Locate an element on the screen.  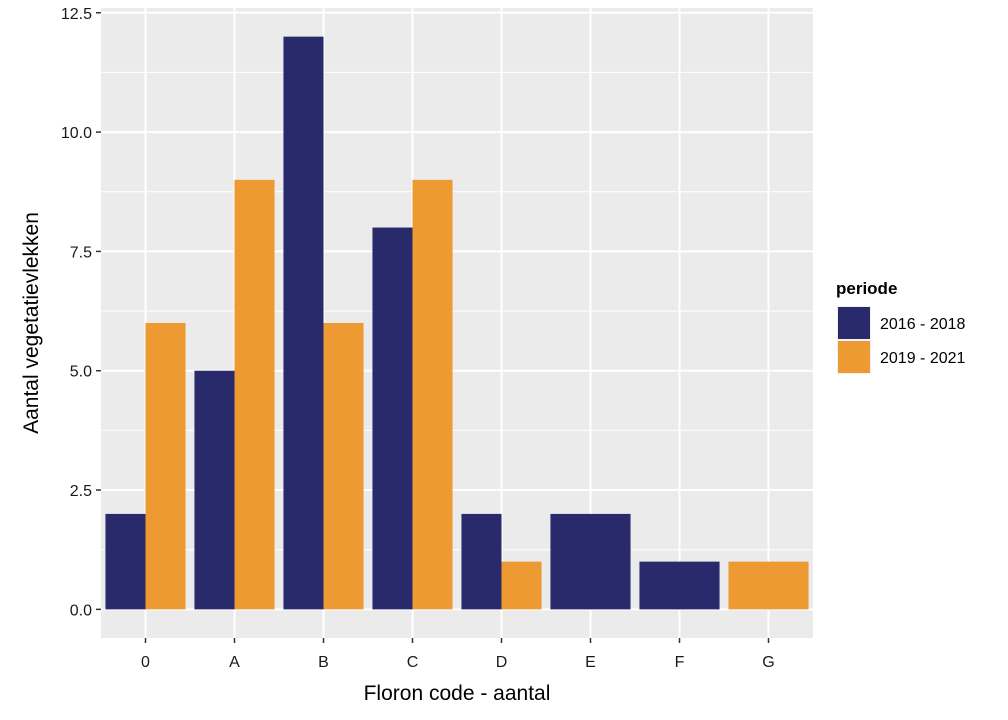
x-tick-label: F is located at coordinates (680, 662).